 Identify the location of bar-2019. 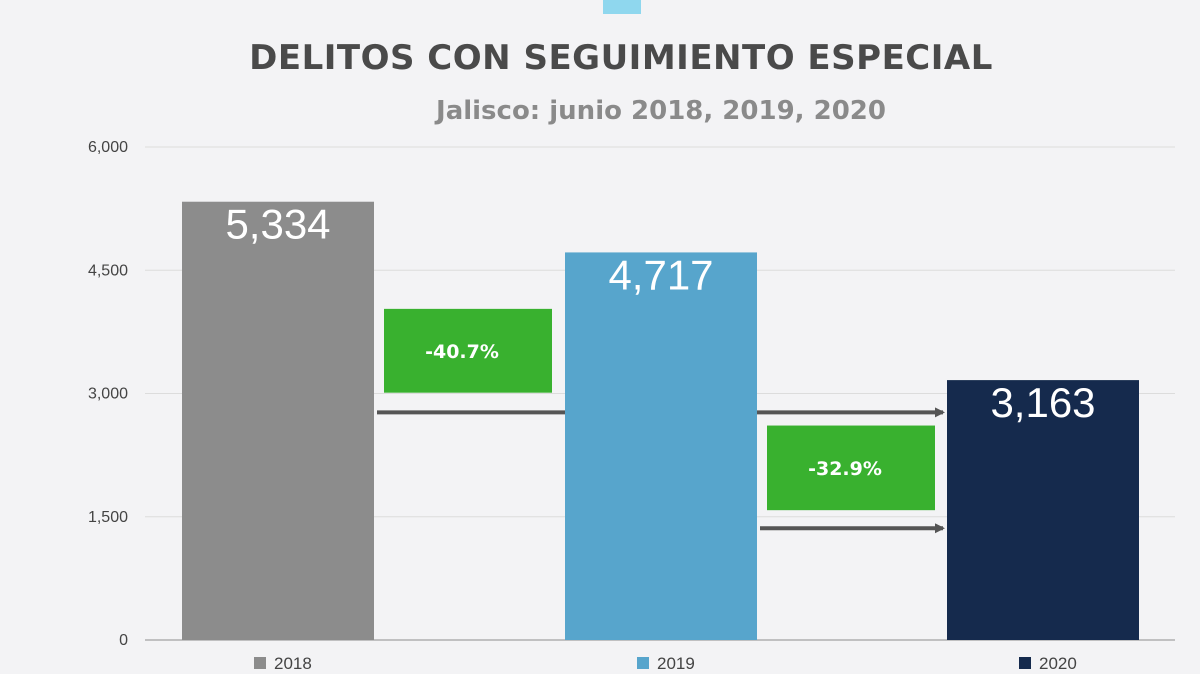
(661, 446).